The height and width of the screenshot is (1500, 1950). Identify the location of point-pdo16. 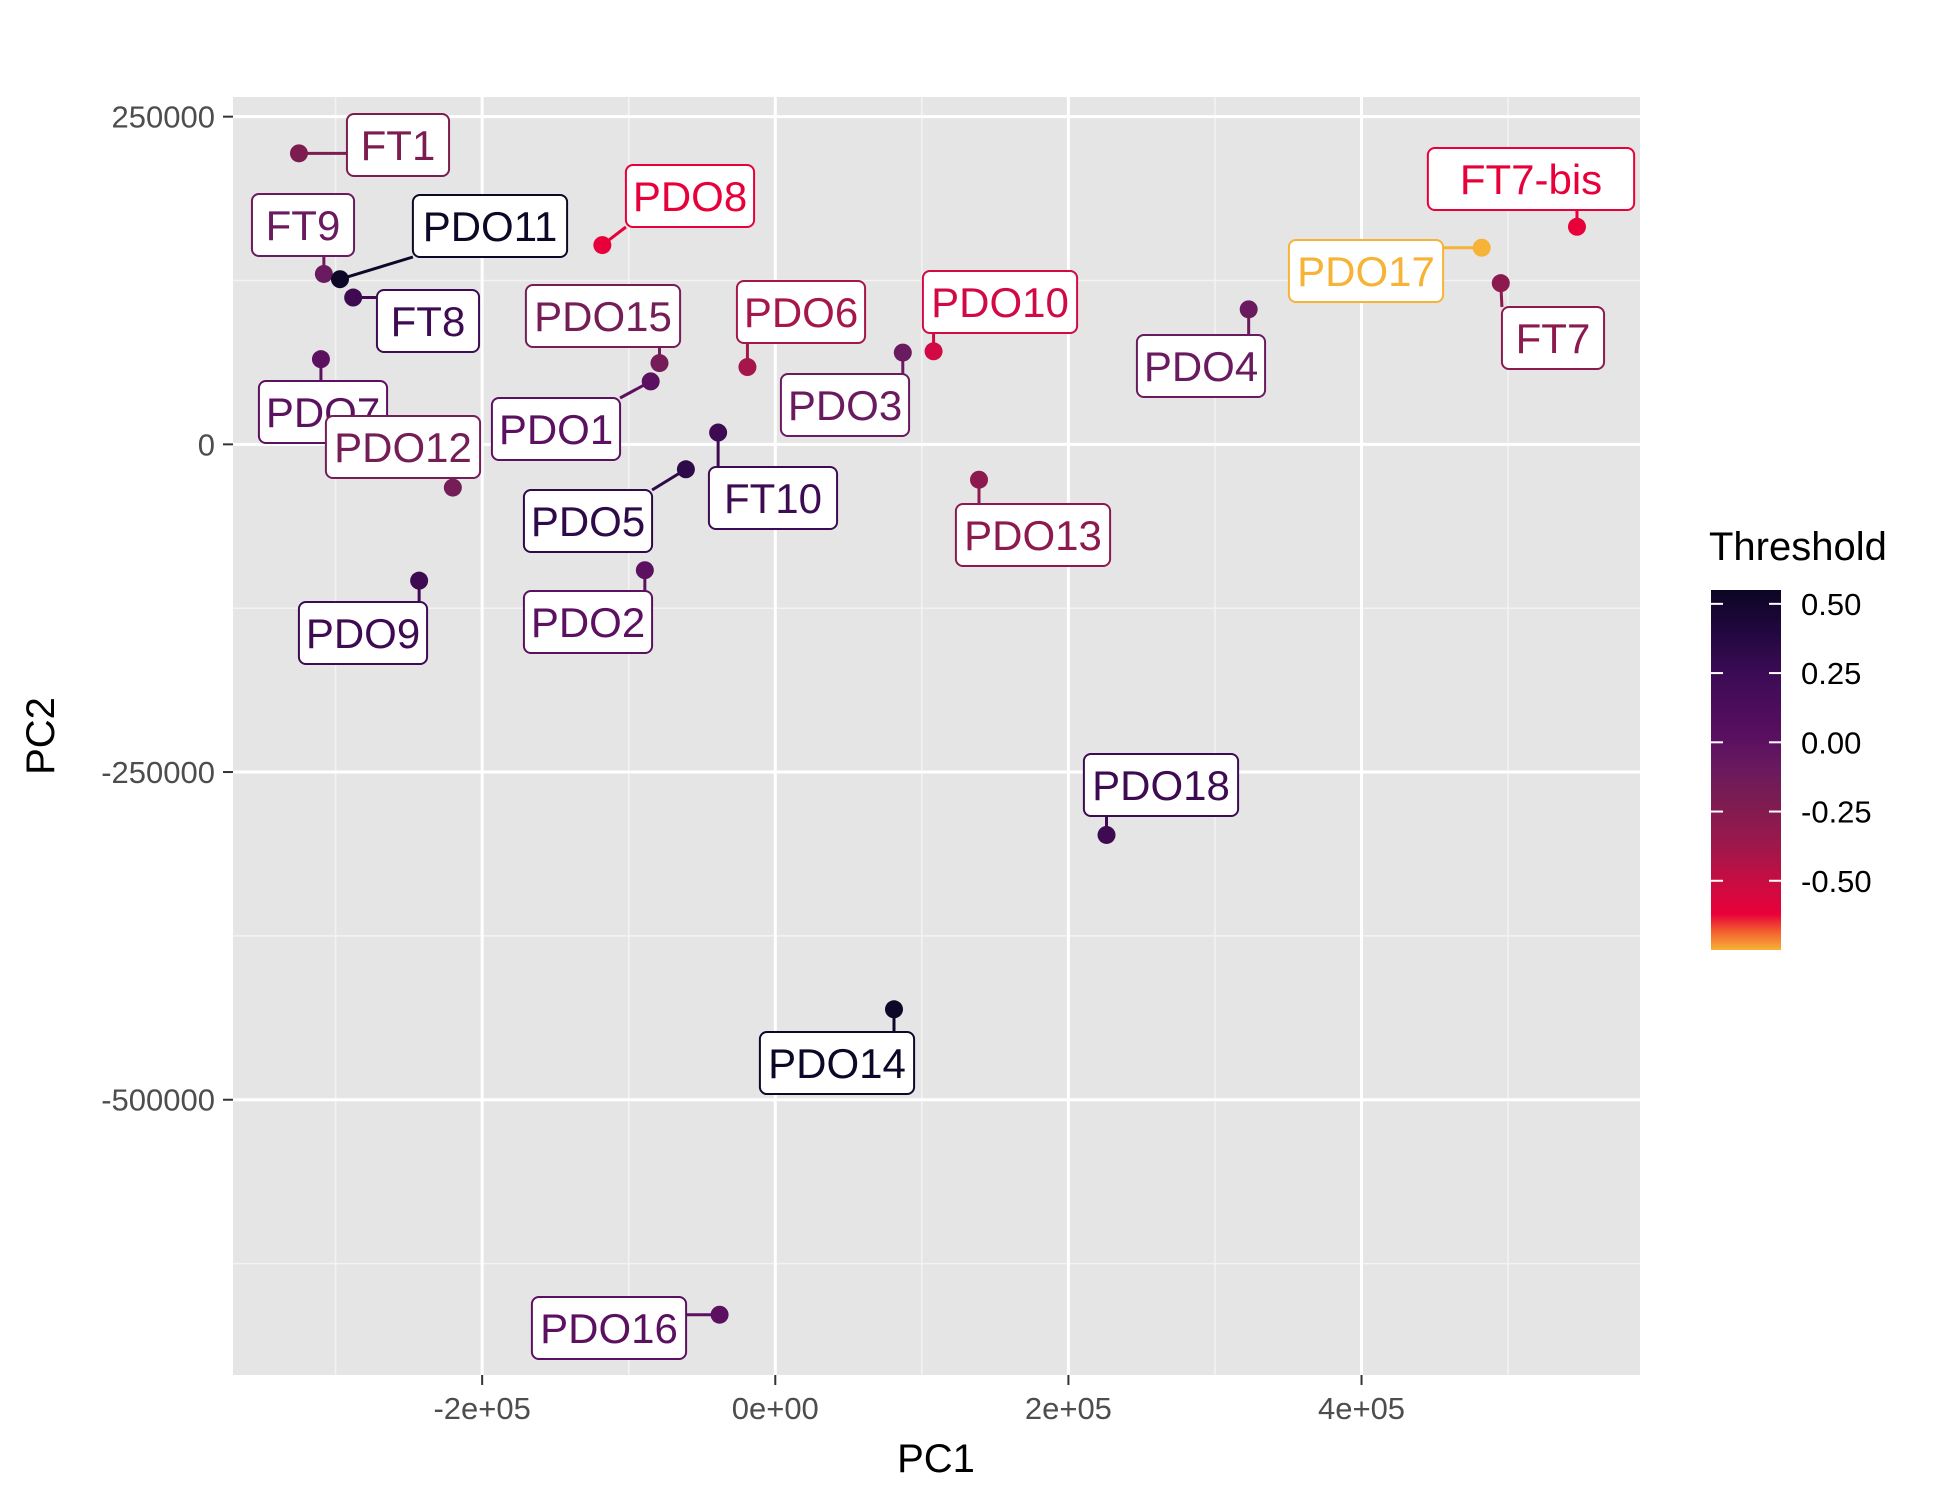
(719, 1314).